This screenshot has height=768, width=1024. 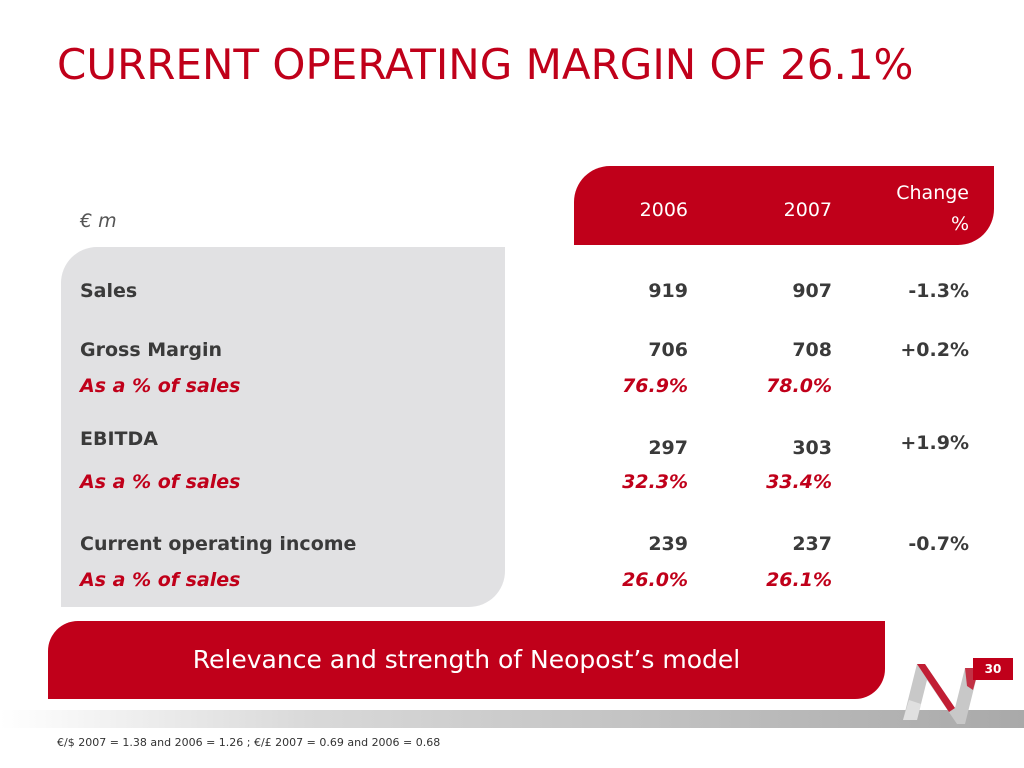 I want to click on coi-2006: 239, so click(x=668, y=544).